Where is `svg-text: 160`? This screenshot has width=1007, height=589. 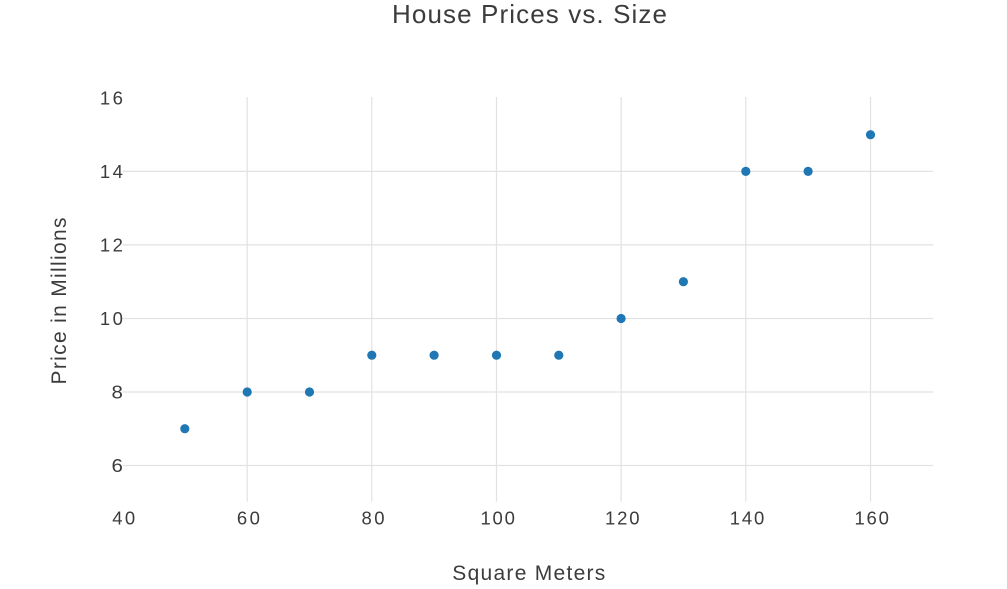
svg-text: 160 is located at coordinates (871, 517).